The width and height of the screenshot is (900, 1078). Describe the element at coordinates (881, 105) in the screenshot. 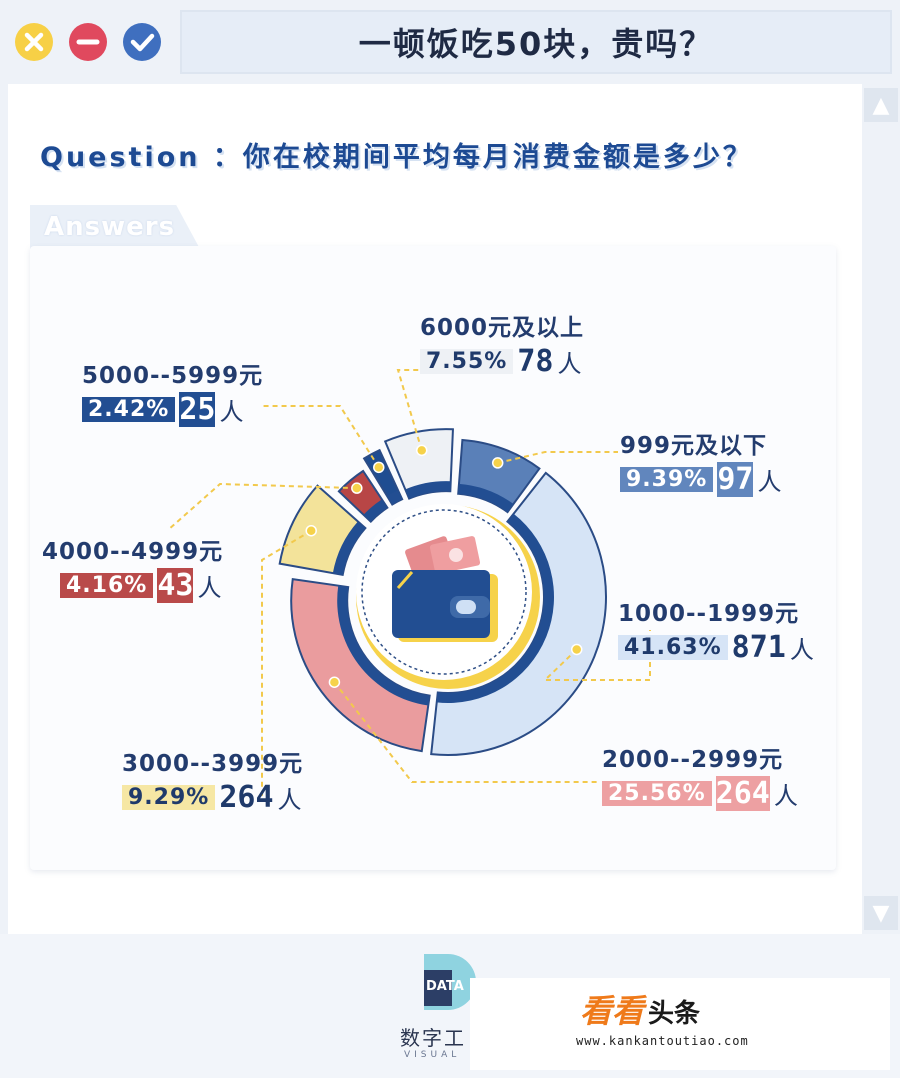

I see `scroll-up-icon: ▲` at that location.